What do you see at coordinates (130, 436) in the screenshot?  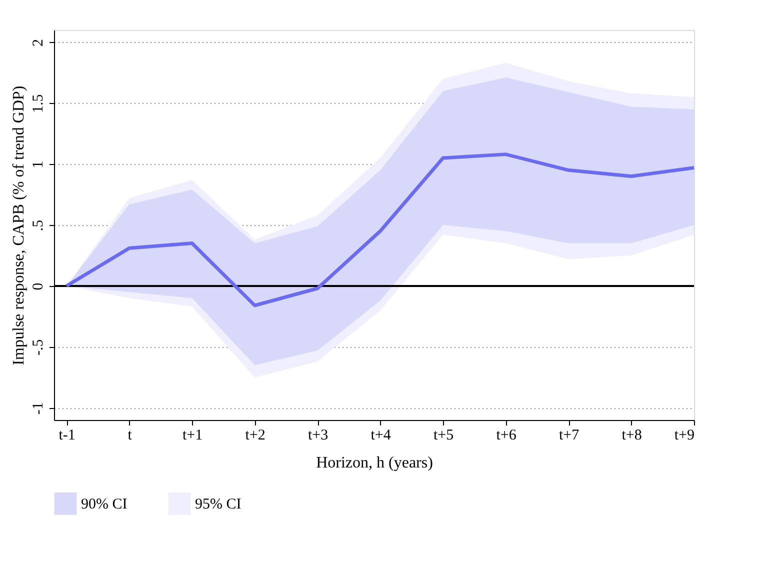 I see `x-tick-label: t` at bounding box center [130, 436].